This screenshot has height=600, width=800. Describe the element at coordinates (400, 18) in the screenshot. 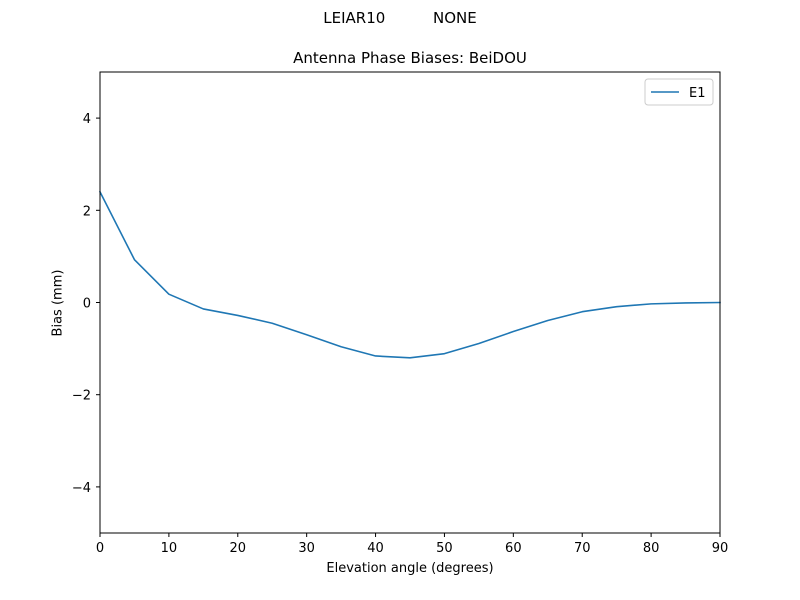

I see `figure-suptitle: LEIAR10 NONE` at that location.